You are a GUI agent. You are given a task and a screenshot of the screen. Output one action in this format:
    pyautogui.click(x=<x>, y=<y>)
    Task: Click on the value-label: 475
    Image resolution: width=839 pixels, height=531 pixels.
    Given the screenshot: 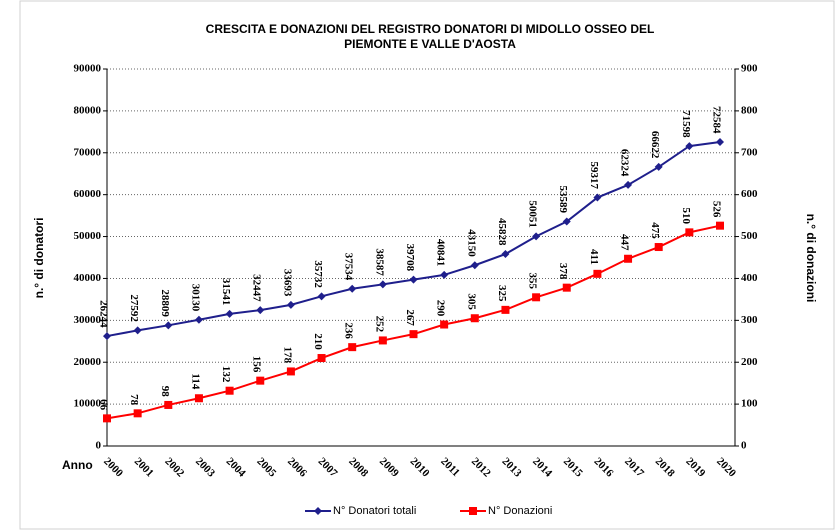 What is the action you would take?
    pyautogui.click(x=655, y=230)
    